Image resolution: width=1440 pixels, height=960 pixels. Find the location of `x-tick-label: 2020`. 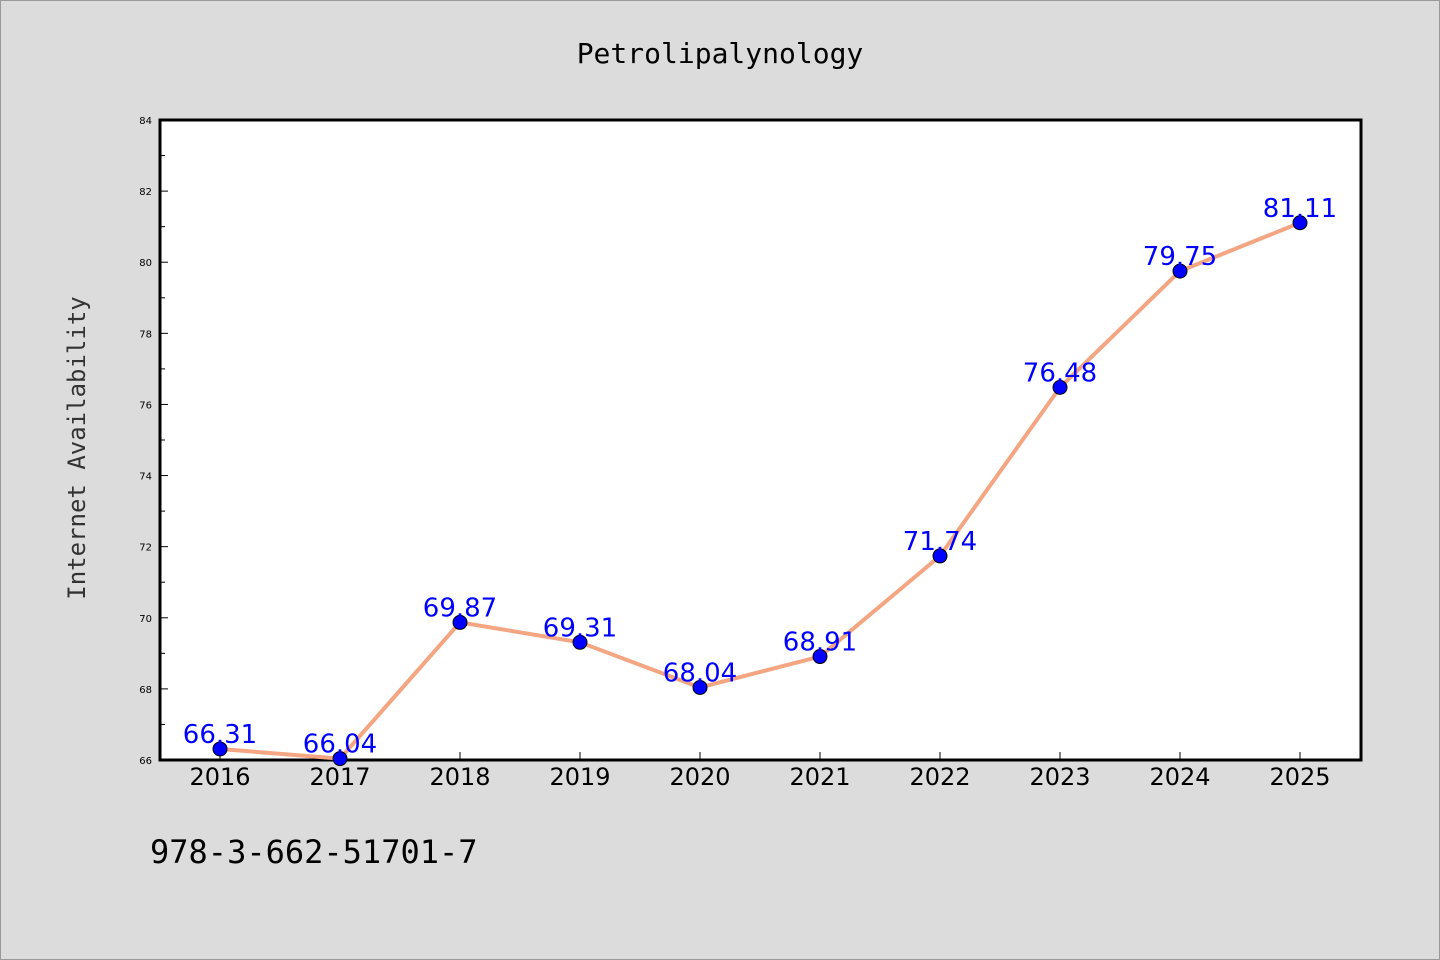

x-tick-label: 2020 is located at coordinates (699, 777).